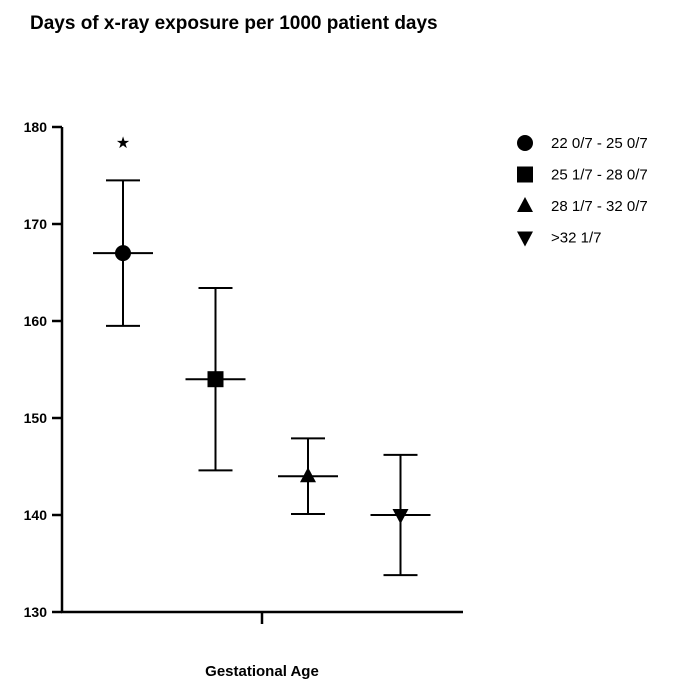 Image resolution: width=678 pixels, height=697 pixels. Describe the element at coordinates (599, 206) in the screenshot. I see `legend-label: 28 1/7 - 32 0/7` at that location.